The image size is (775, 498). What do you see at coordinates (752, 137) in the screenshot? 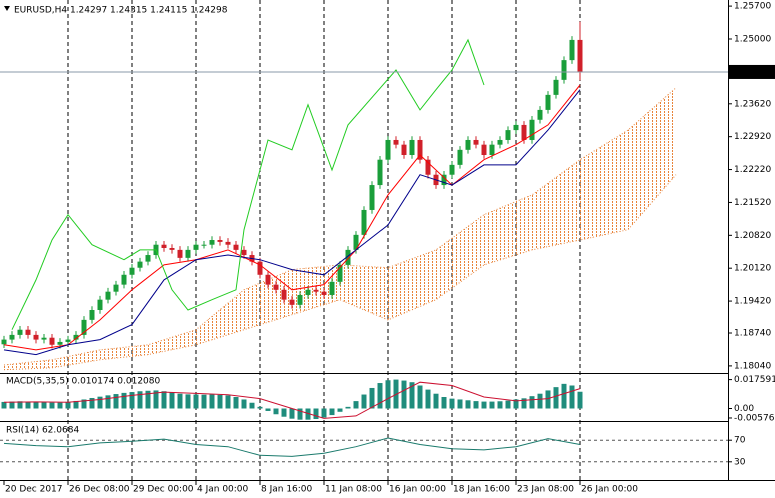
I see `y-tick-label: 1.22920` at bounding box center [752, 137].